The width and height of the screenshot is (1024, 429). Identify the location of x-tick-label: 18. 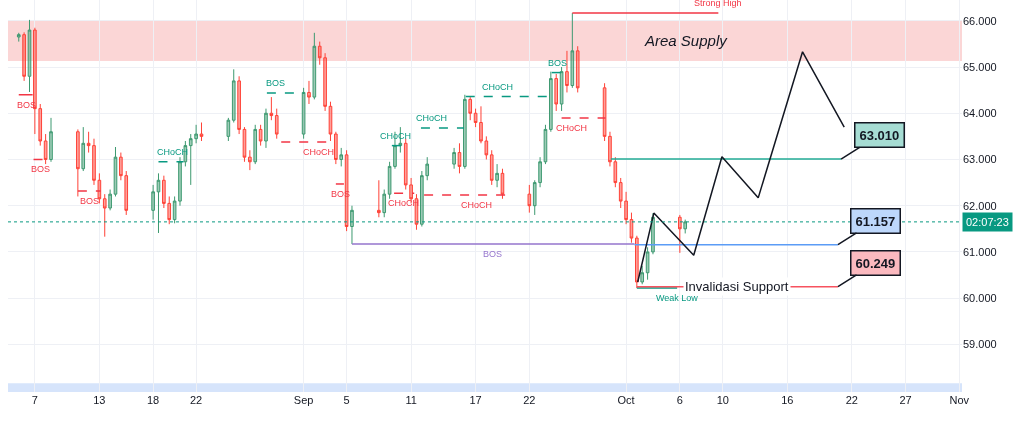
(153, 400).